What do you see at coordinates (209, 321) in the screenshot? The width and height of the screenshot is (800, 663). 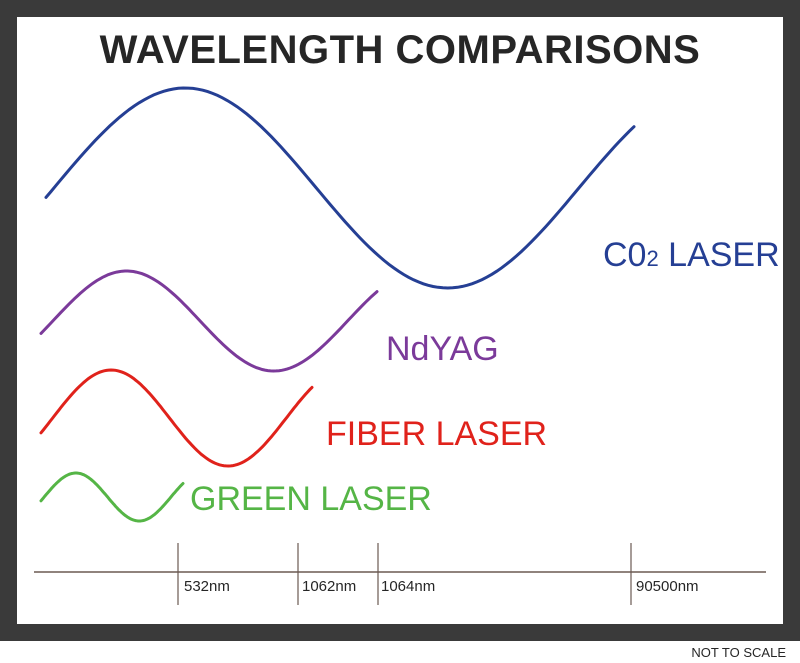 I see `ndyag-wave` at bounding box center [209, 321].